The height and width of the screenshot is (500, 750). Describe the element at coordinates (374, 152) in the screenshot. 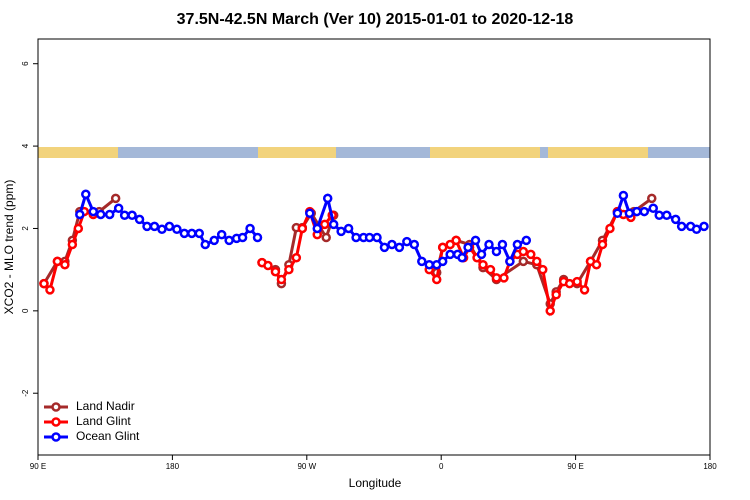

I see `map-strip` at that location.